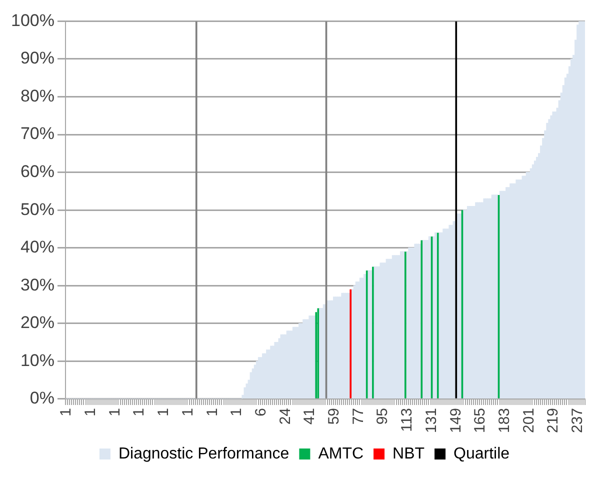 Image resolution: width=613 pixels, height=480 pixels. What do you see at coordinates (553, 421) in the screenshot?
I see `x-tick-label: 219` at bounding box center [553, 421].